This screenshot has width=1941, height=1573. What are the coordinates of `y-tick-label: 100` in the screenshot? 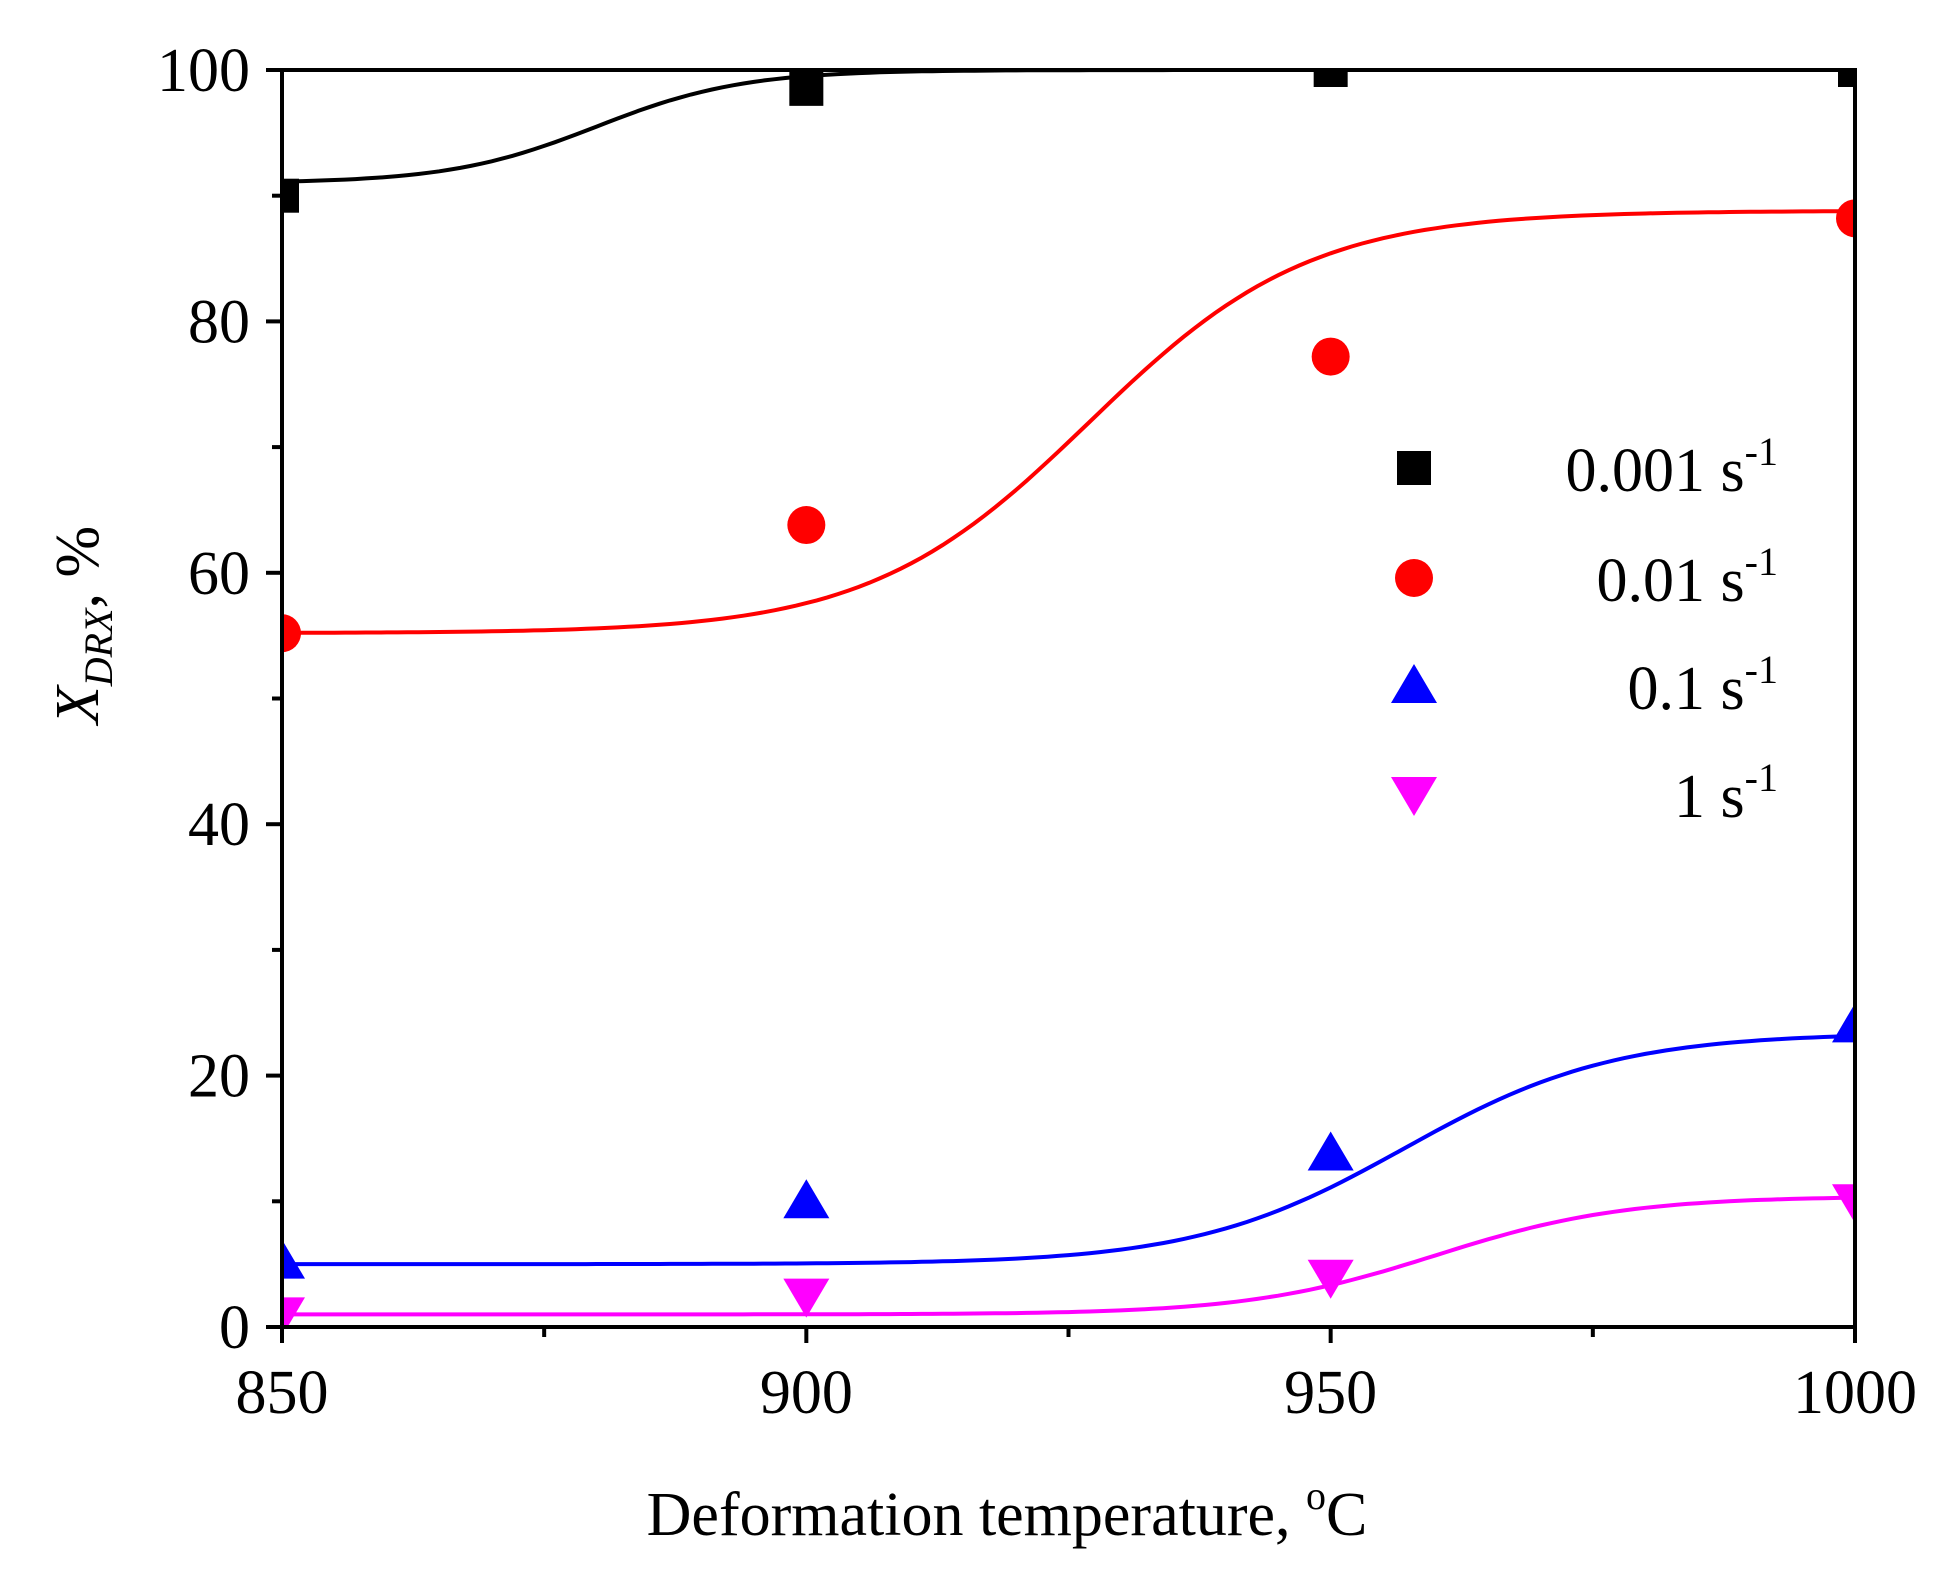 It's located at (203, 71).